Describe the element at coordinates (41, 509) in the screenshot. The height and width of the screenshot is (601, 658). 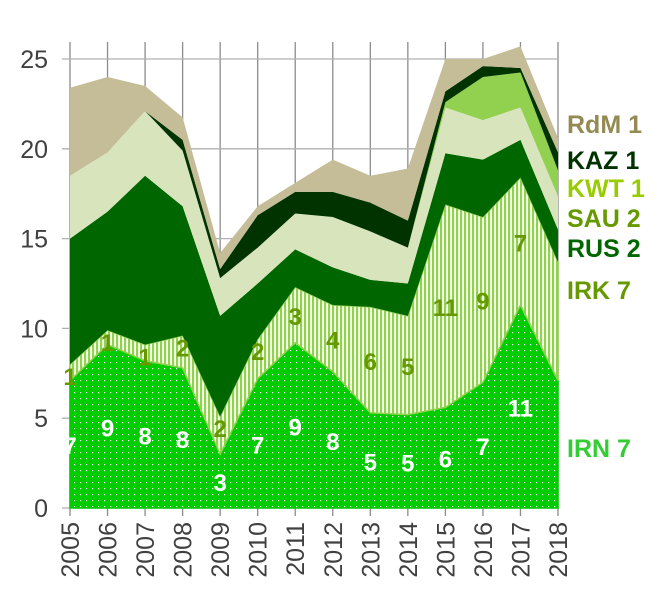
I see `y-tick-label: 0` at that location.